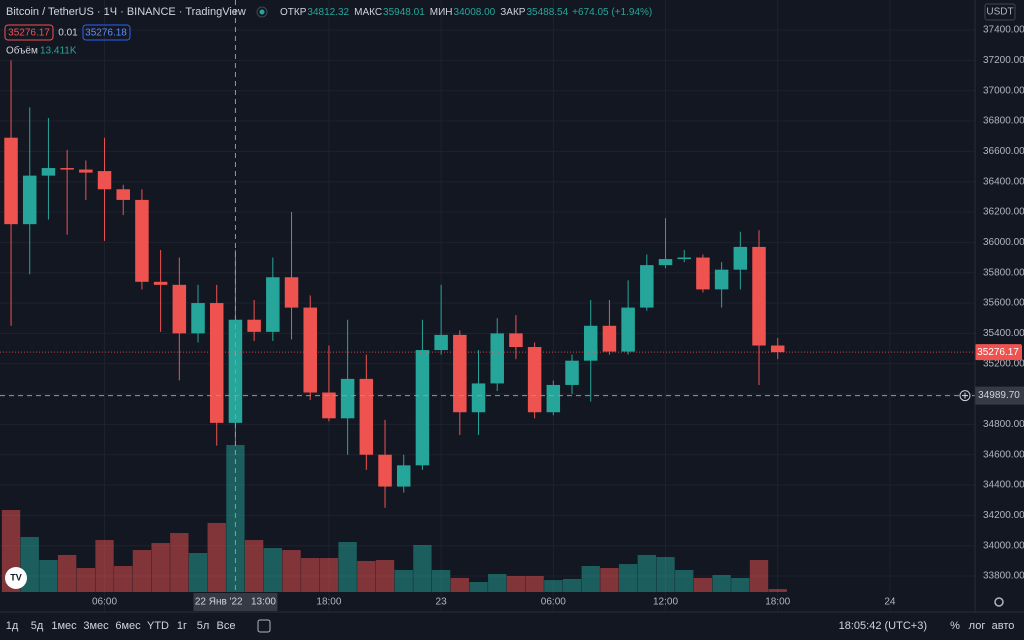 The image size is (1024, 640). I want to click on sell-box, so click(29, 32).